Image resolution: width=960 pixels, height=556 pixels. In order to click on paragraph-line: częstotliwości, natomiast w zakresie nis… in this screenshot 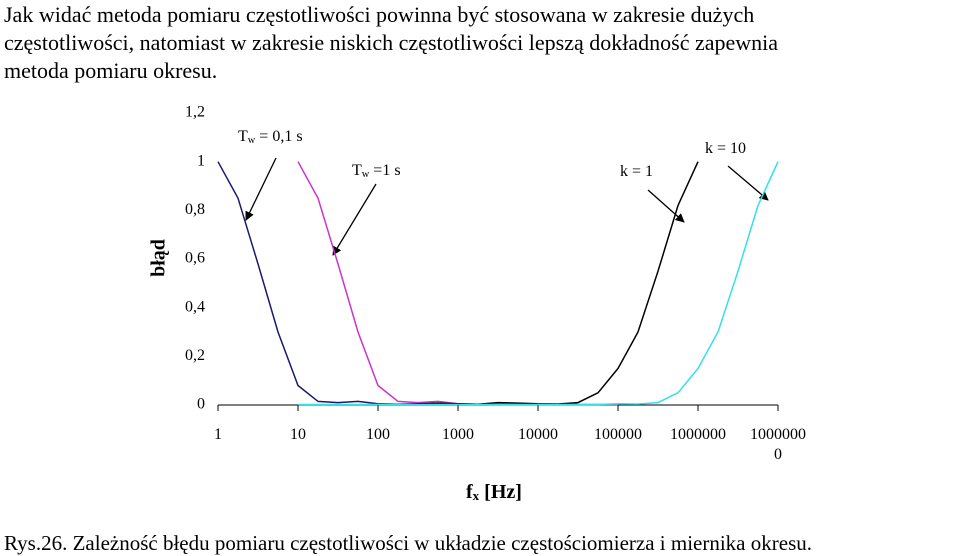, I will do `click(391, 42)`.